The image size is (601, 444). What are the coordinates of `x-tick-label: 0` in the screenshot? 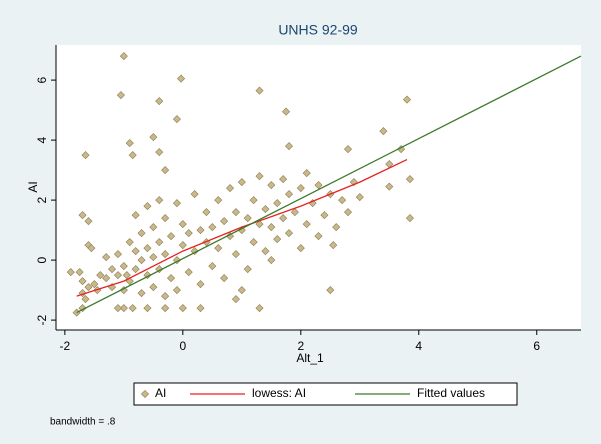 It's located at (182, 346).